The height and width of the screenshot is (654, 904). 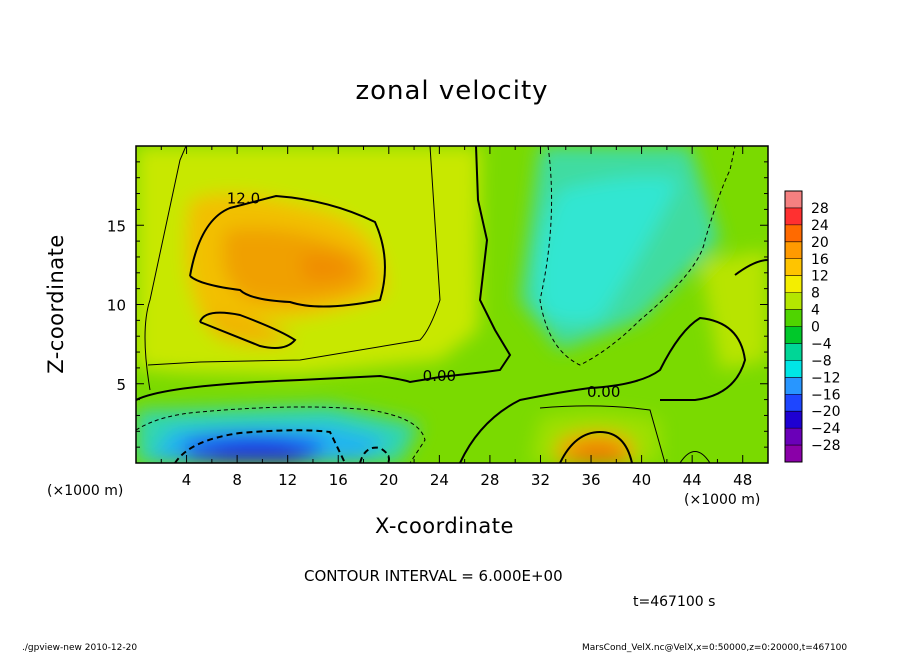 What do you see at coordinates (820, 277) in the screenshot?
I see `colorbar-level-label: 12` at bounding box center [820, 277].